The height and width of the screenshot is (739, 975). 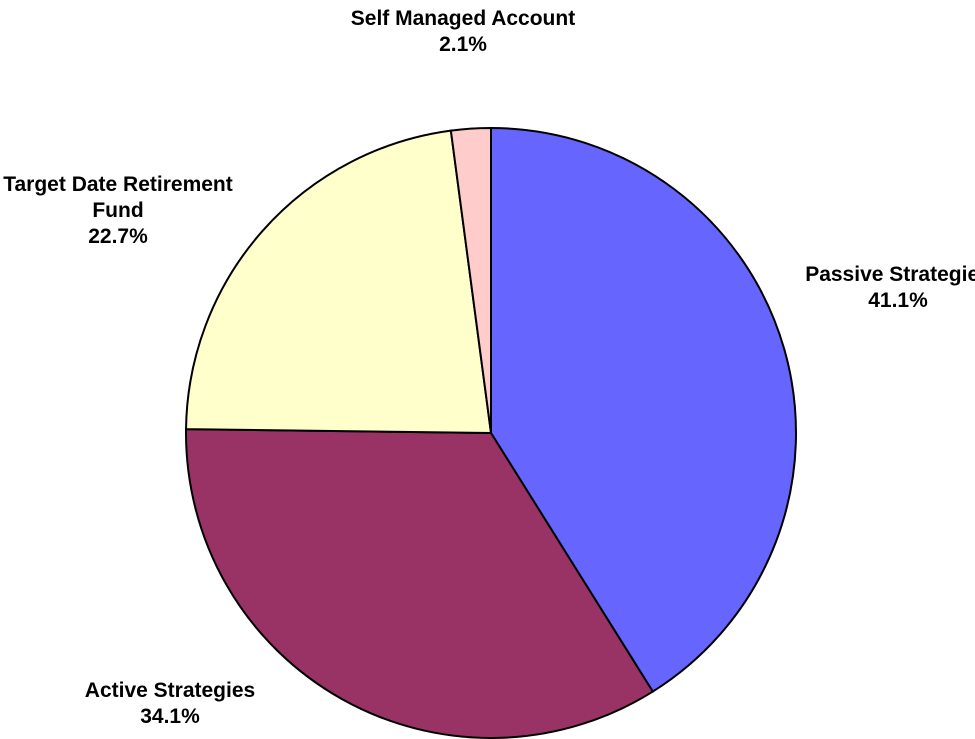 I want to click on value-label: 22.7%, so click(x=118, y=236).